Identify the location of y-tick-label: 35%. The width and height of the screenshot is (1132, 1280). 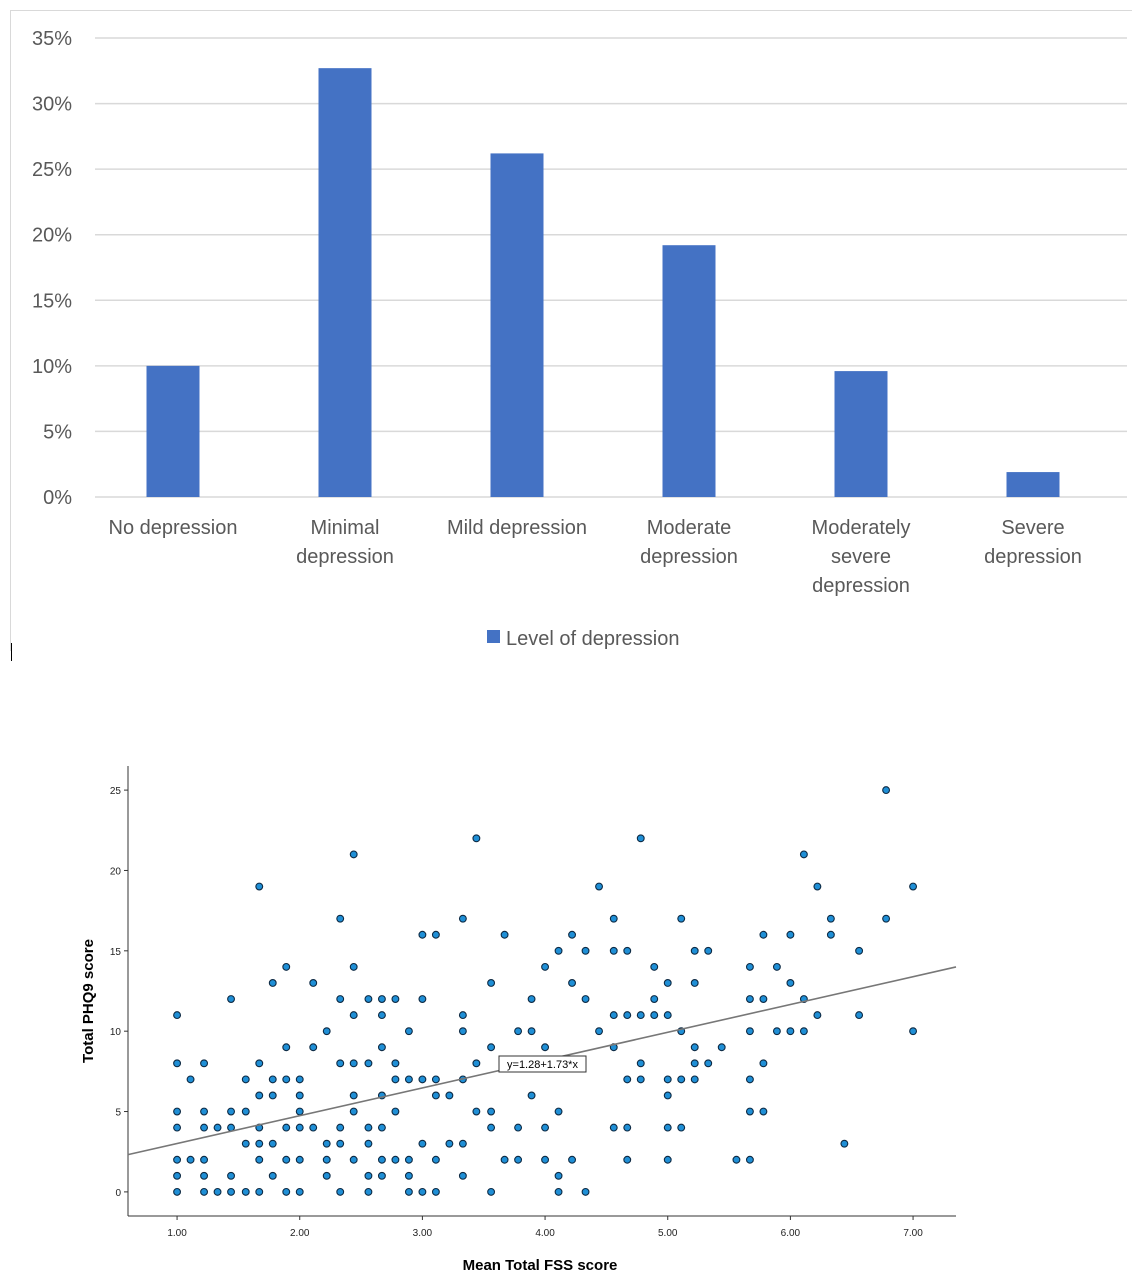
(52, 39).